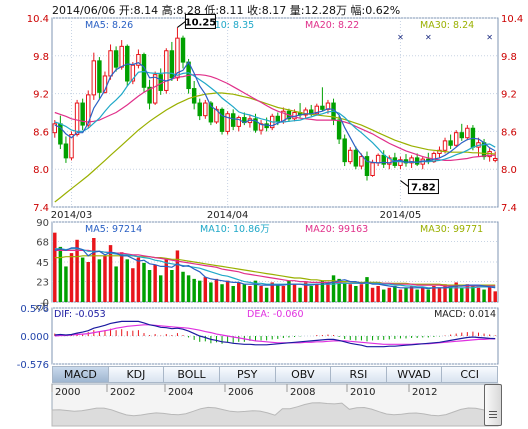 The height and width of the screenshot is (429, 528). I want to click on volume-label: 量:, so click(297, 10).